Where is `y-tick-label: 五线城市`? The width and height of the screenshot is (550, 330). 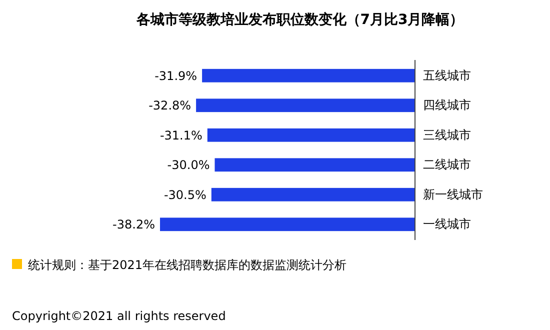
y-tick-label: 五线城市 is located at coordinates (447, 75).